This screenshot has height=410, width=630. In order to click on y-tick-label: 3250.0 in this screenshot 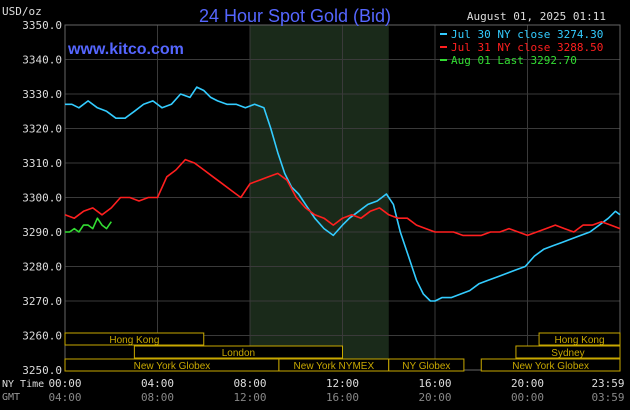, I will do `click(42, 370)`.